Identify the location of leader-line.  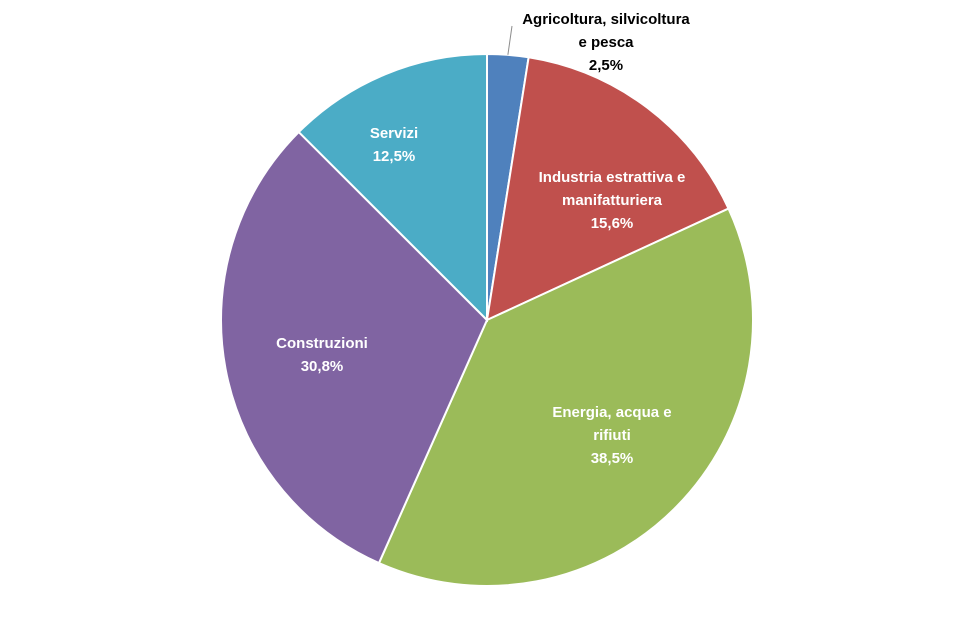
(510, 40).